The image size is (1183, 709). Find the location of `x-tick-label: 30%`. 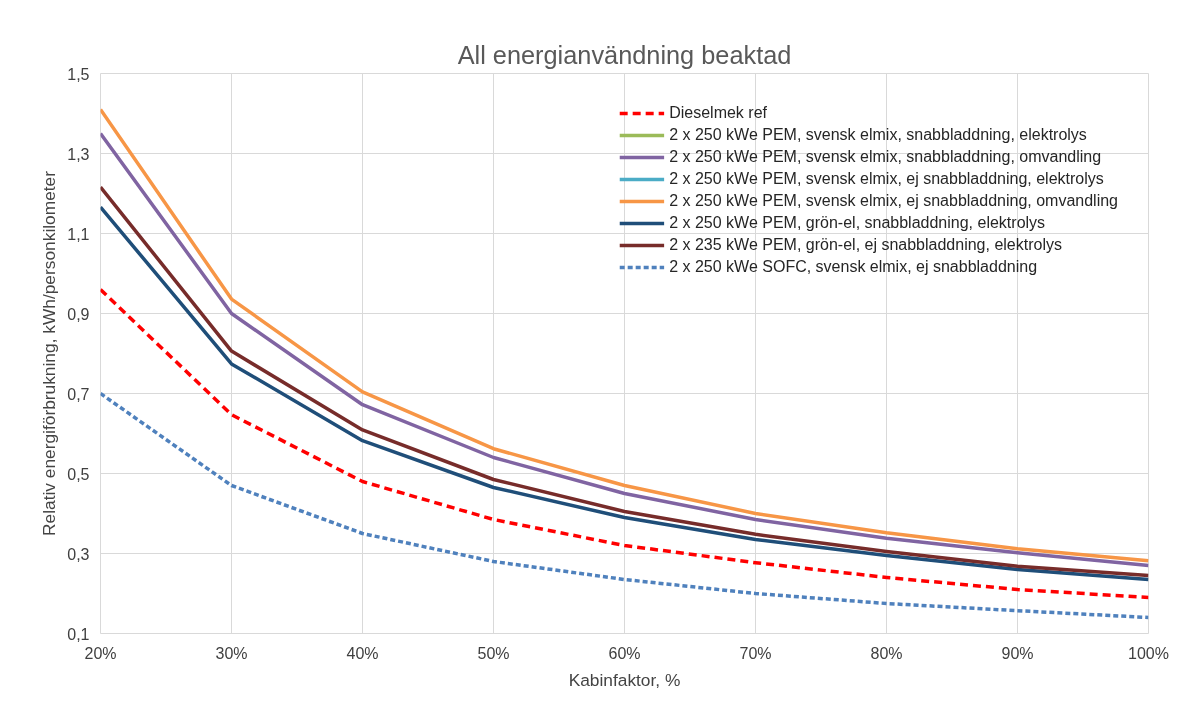

x-tick-label: 30% is located at coordinates (231, 653).